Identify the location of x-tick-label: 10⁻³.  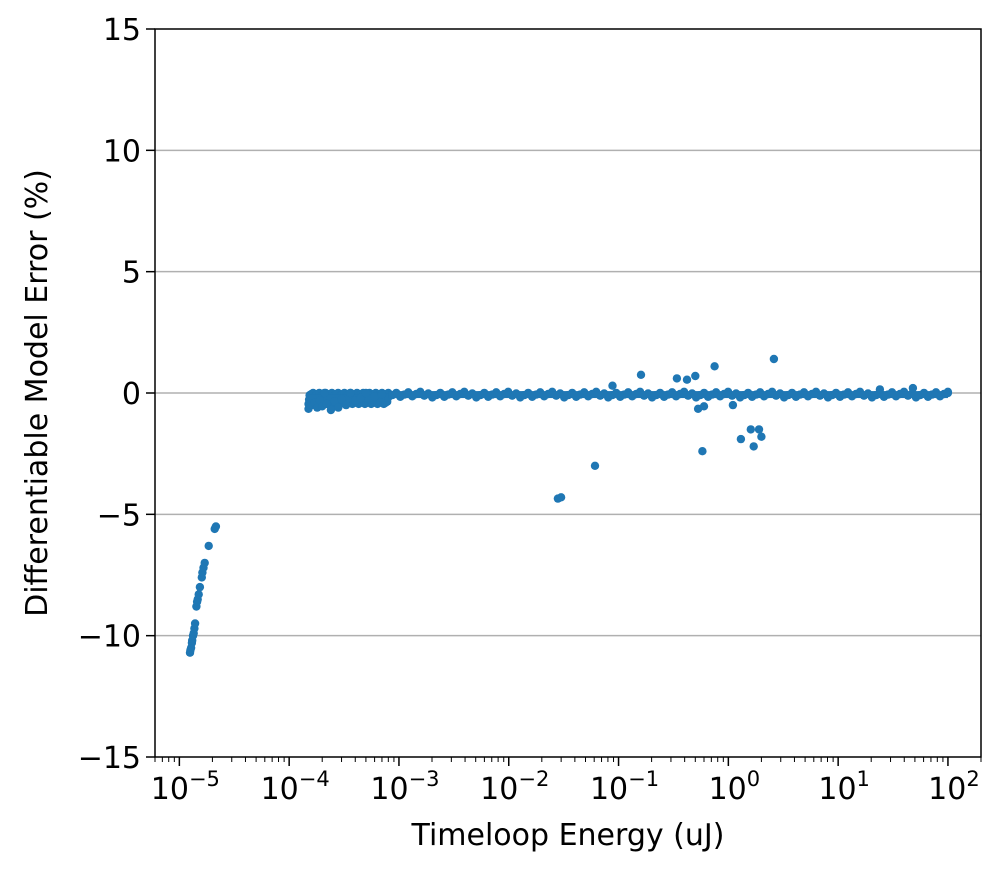
(404, 787).